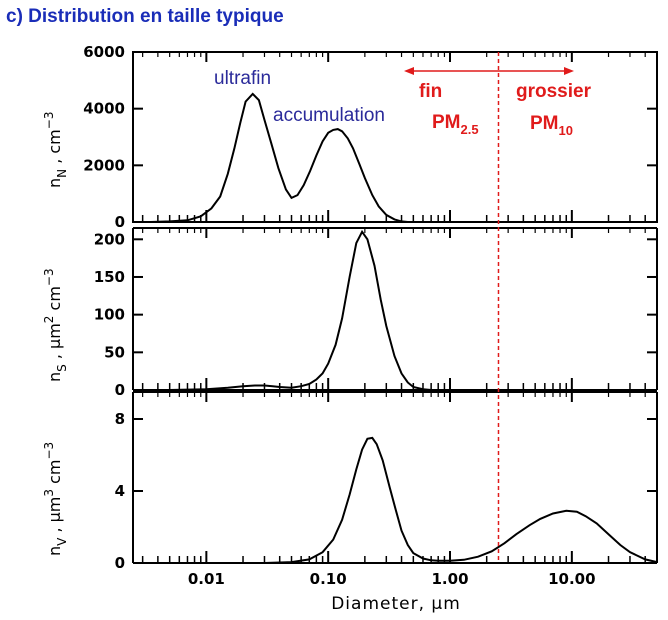 This screenshot has width=668, height=620. What do you see at coordinates (145, 16) in the screenshot?
I see `figure-title: c) Distribution en taille typique` at bounding box center [145, 16].